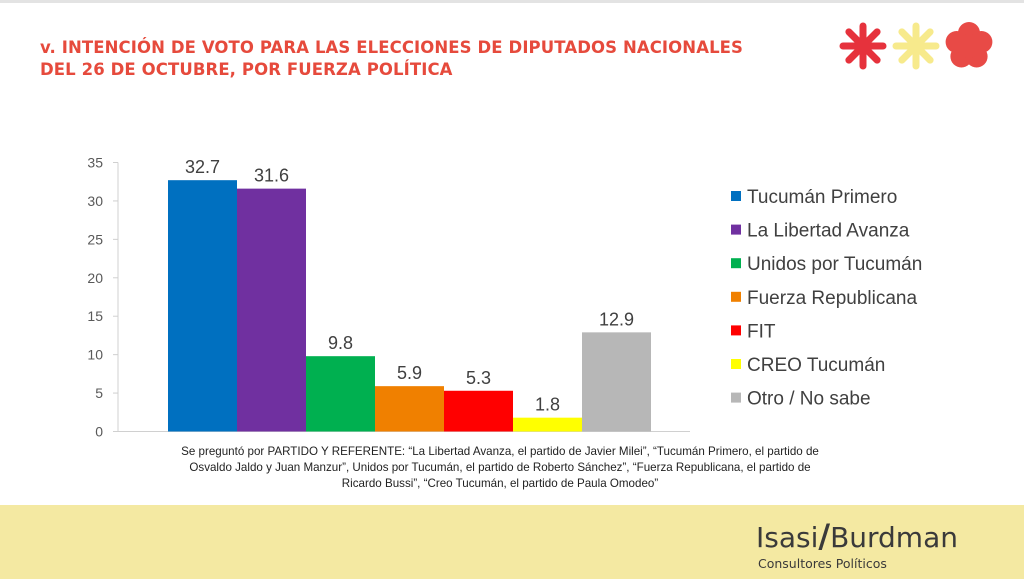 The width and height of the screenshot is (1024, 579). I want to click on logo-word-burdman: Burdman, so click(894, 537).